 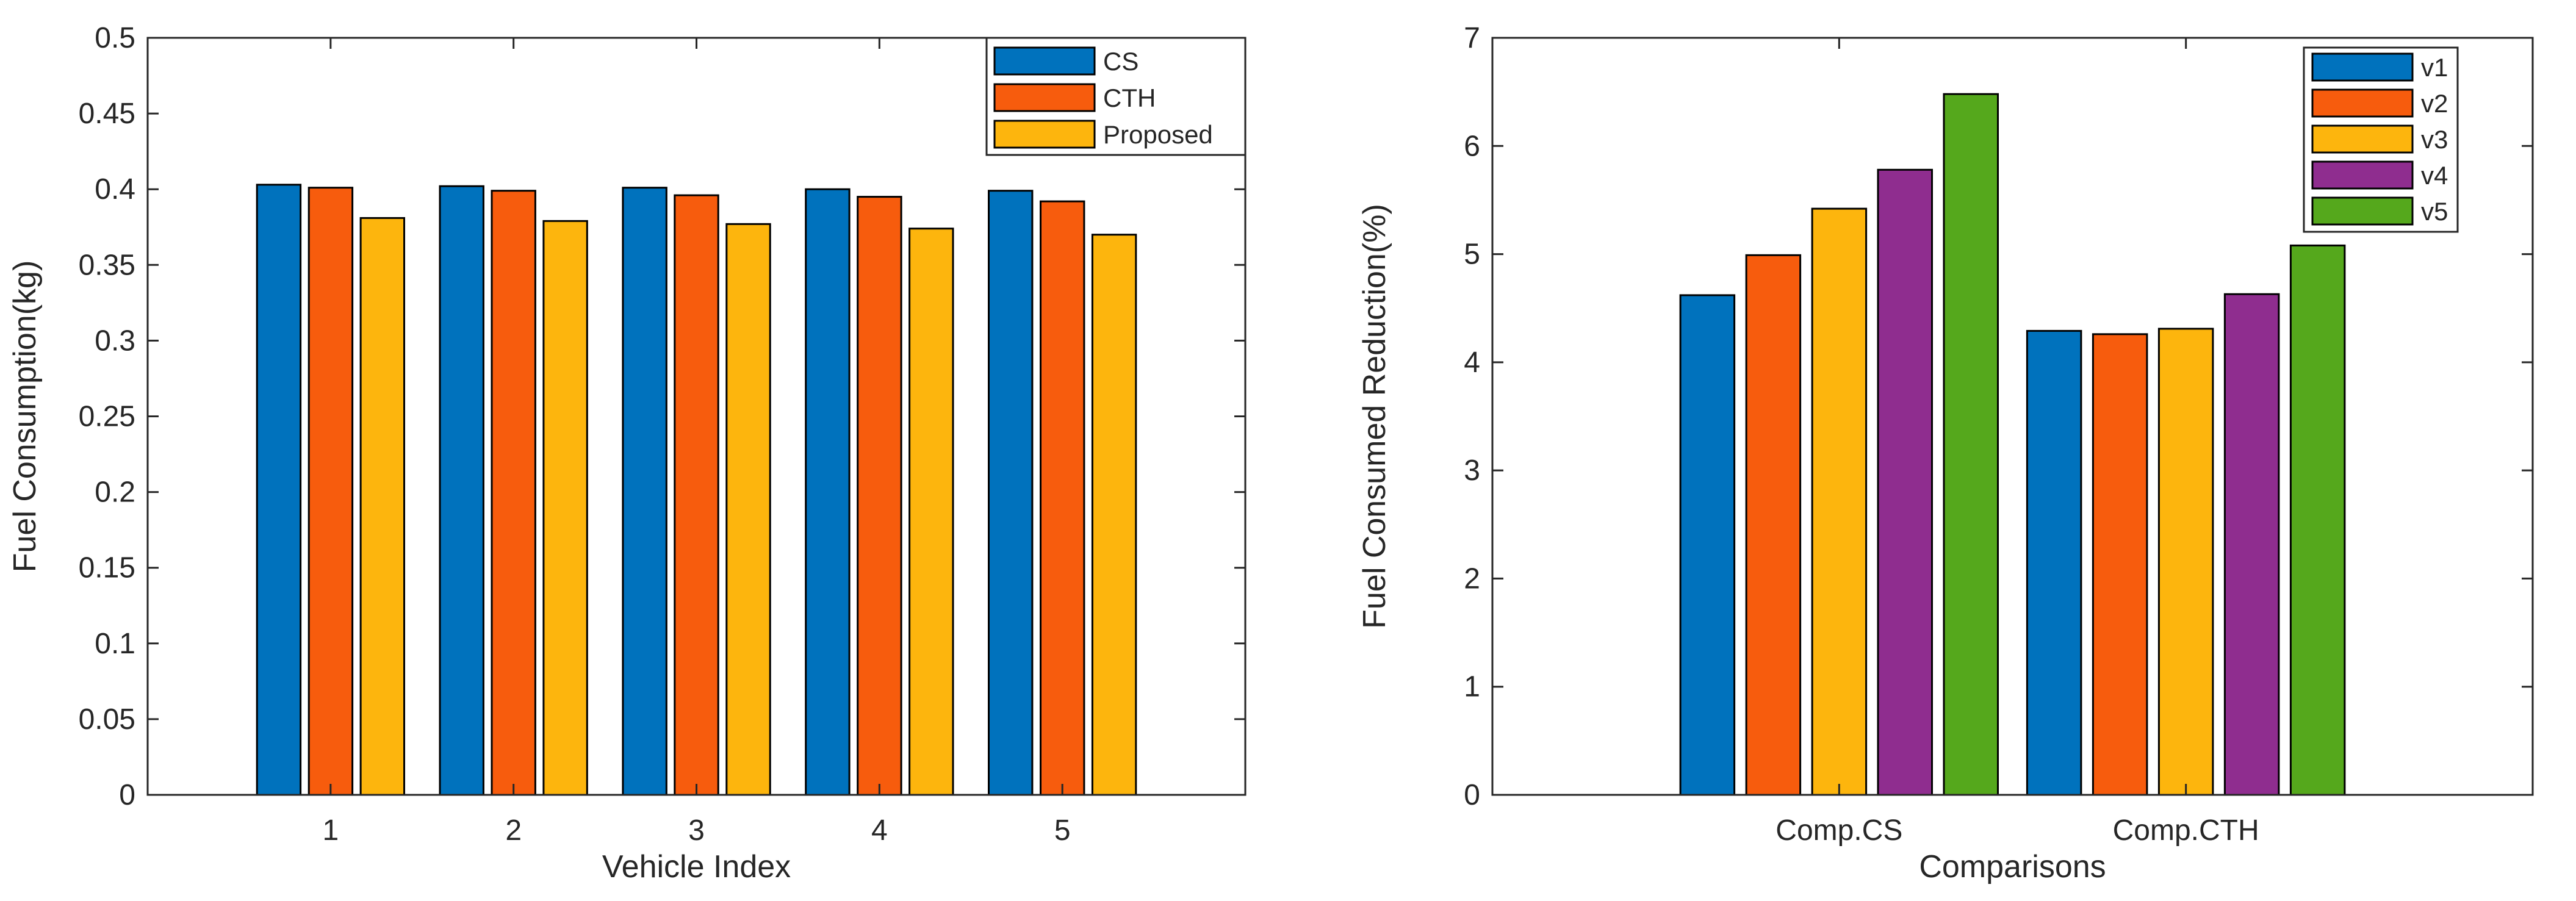 What do you see at coordinates (2362, 103) in the screenshot?
I see `legend-swatch-v2` at bounding box center [2362, 103].